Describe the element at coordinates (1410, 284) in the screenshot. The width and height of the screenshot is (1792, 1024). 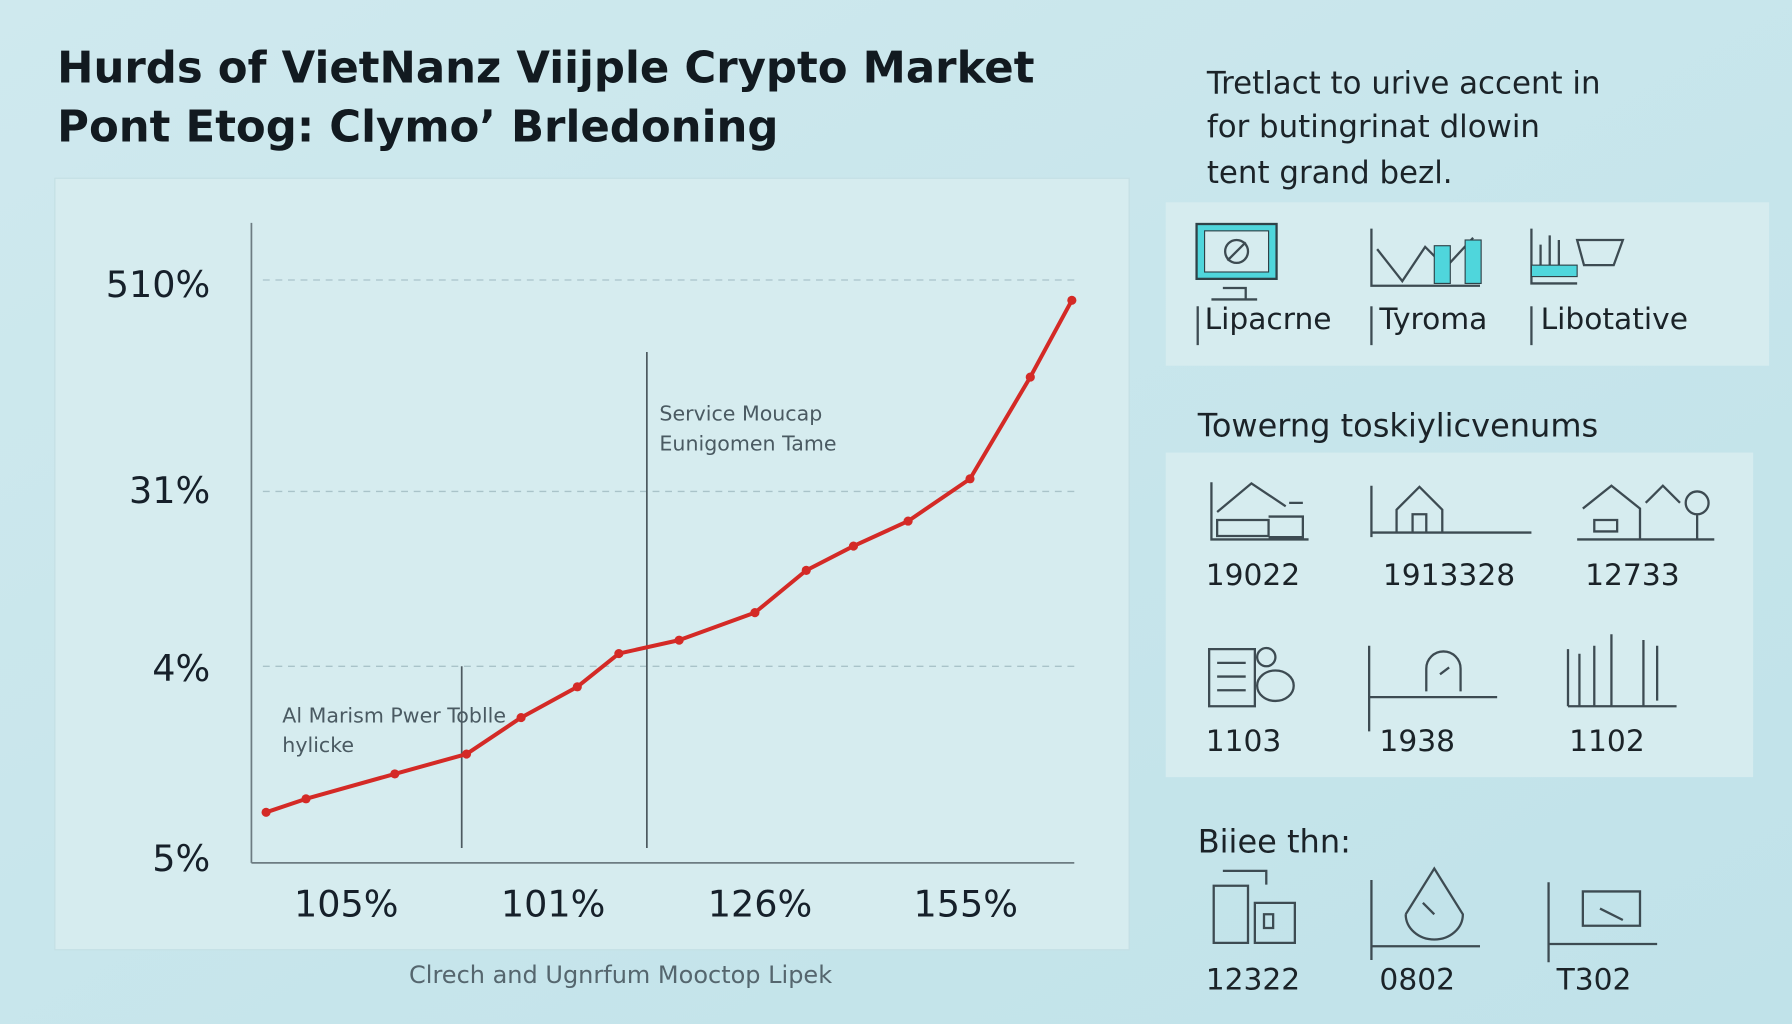
I see `tool-icons` at that location.